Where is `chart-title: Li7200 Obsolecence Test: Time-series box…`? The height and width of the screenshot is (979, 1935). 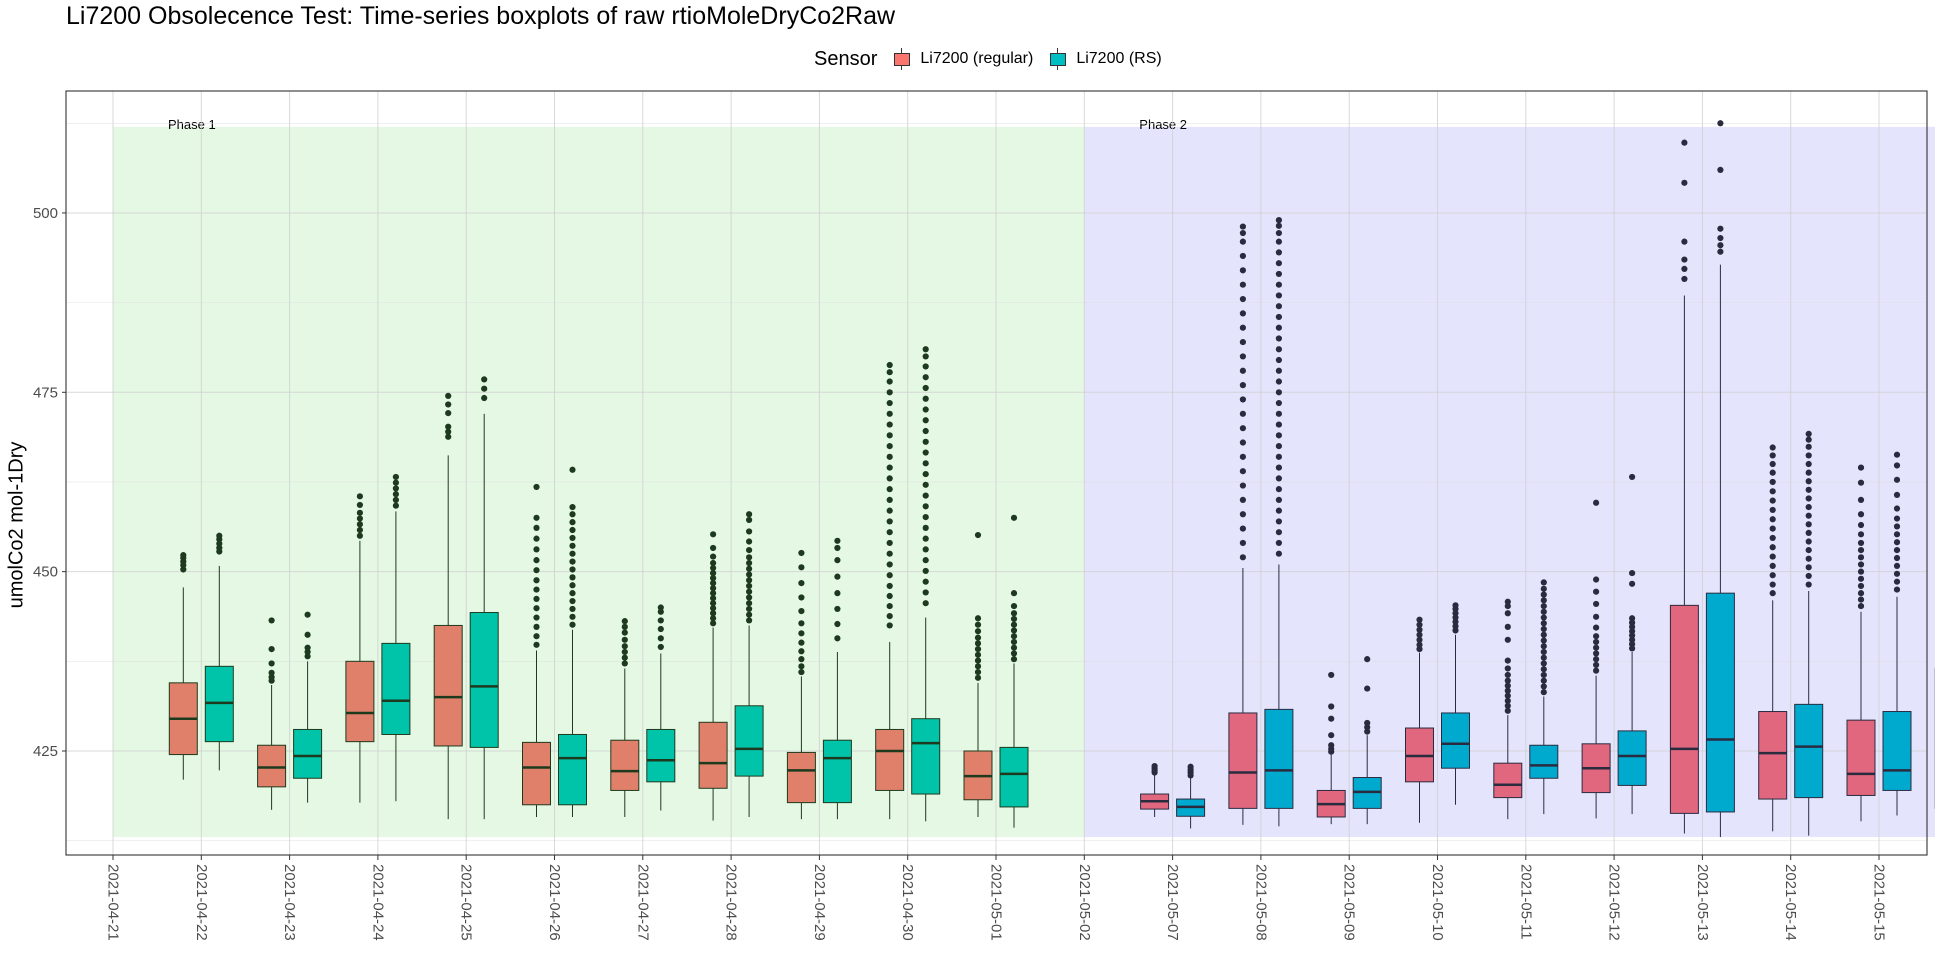
chart-title: Li7200 Obsolecence Test: Time-series box… is located at coordinates (481, 16).